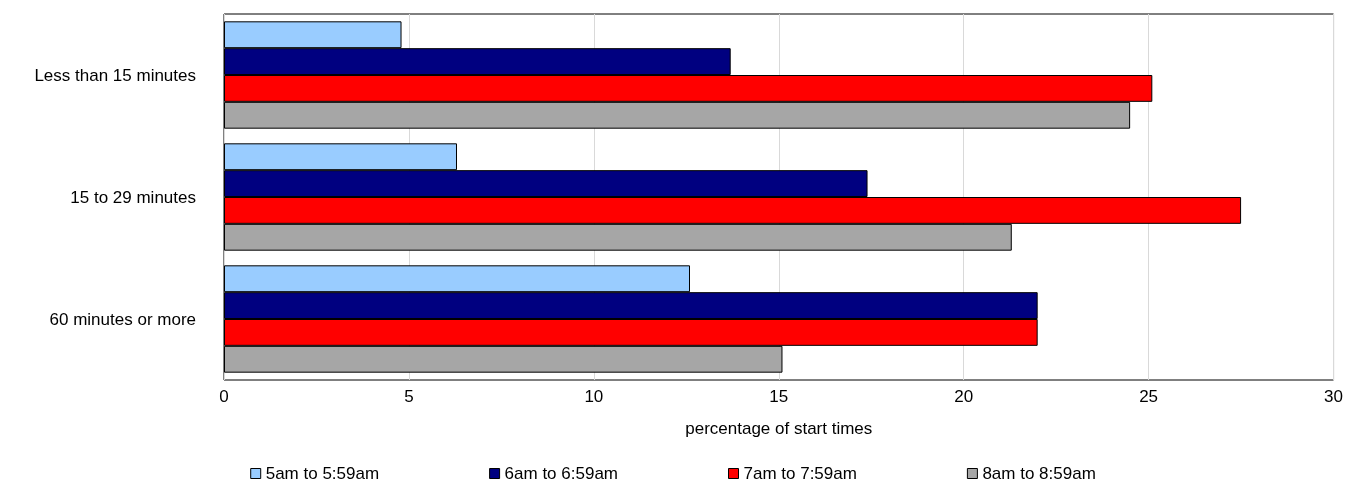  Describe the element at coordinates (561, 473) in the screenshot. I see `legend-label: 6am to 6:59am` at that location.